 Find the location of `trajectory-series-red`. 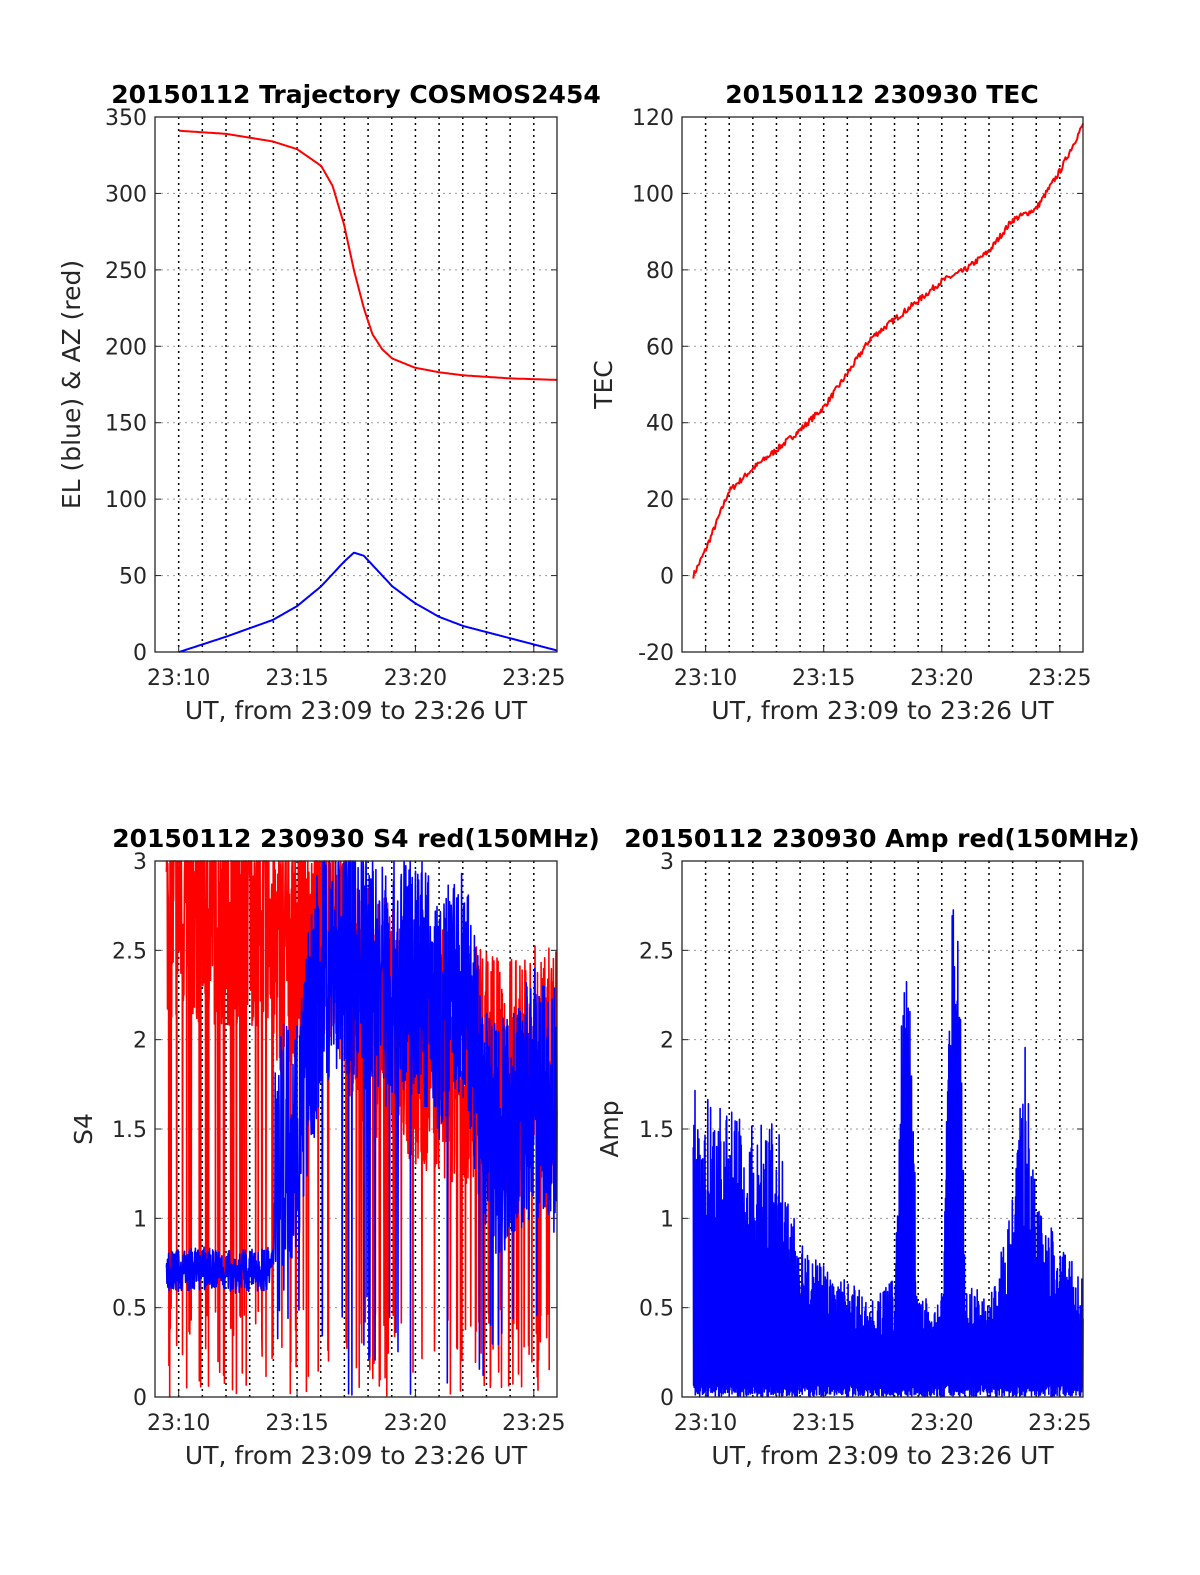

trajectory-series-red is located at coordinates (368, 255).